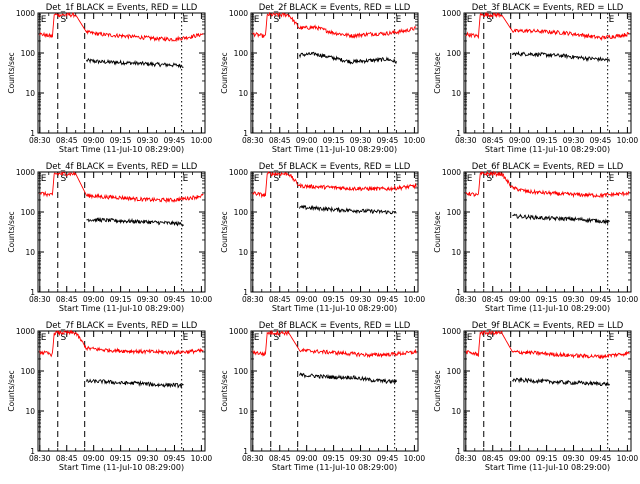 Image resolution: width=640 pixels, height=484 pixels. I want to click on chart-title: Det_7f BLACK = Events, RED = LLD, so click(122, 326).